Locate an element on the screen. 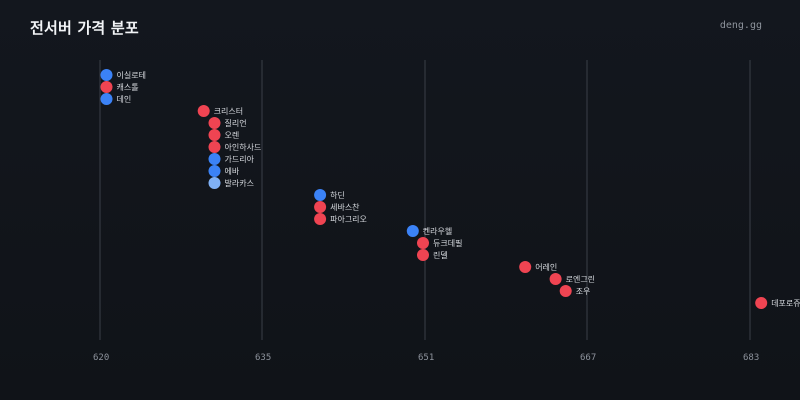 Image resolution: width=800 pixels, height=400 pixels. data-point: 로엔그린 is located at coordinates (572, 279).